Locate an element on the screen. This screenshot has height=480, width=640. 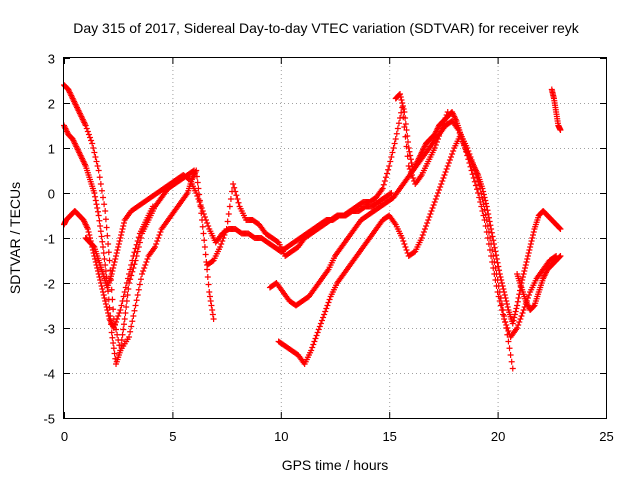
x-axis-label: GPS time / hours is located at coordinates (335, 465).